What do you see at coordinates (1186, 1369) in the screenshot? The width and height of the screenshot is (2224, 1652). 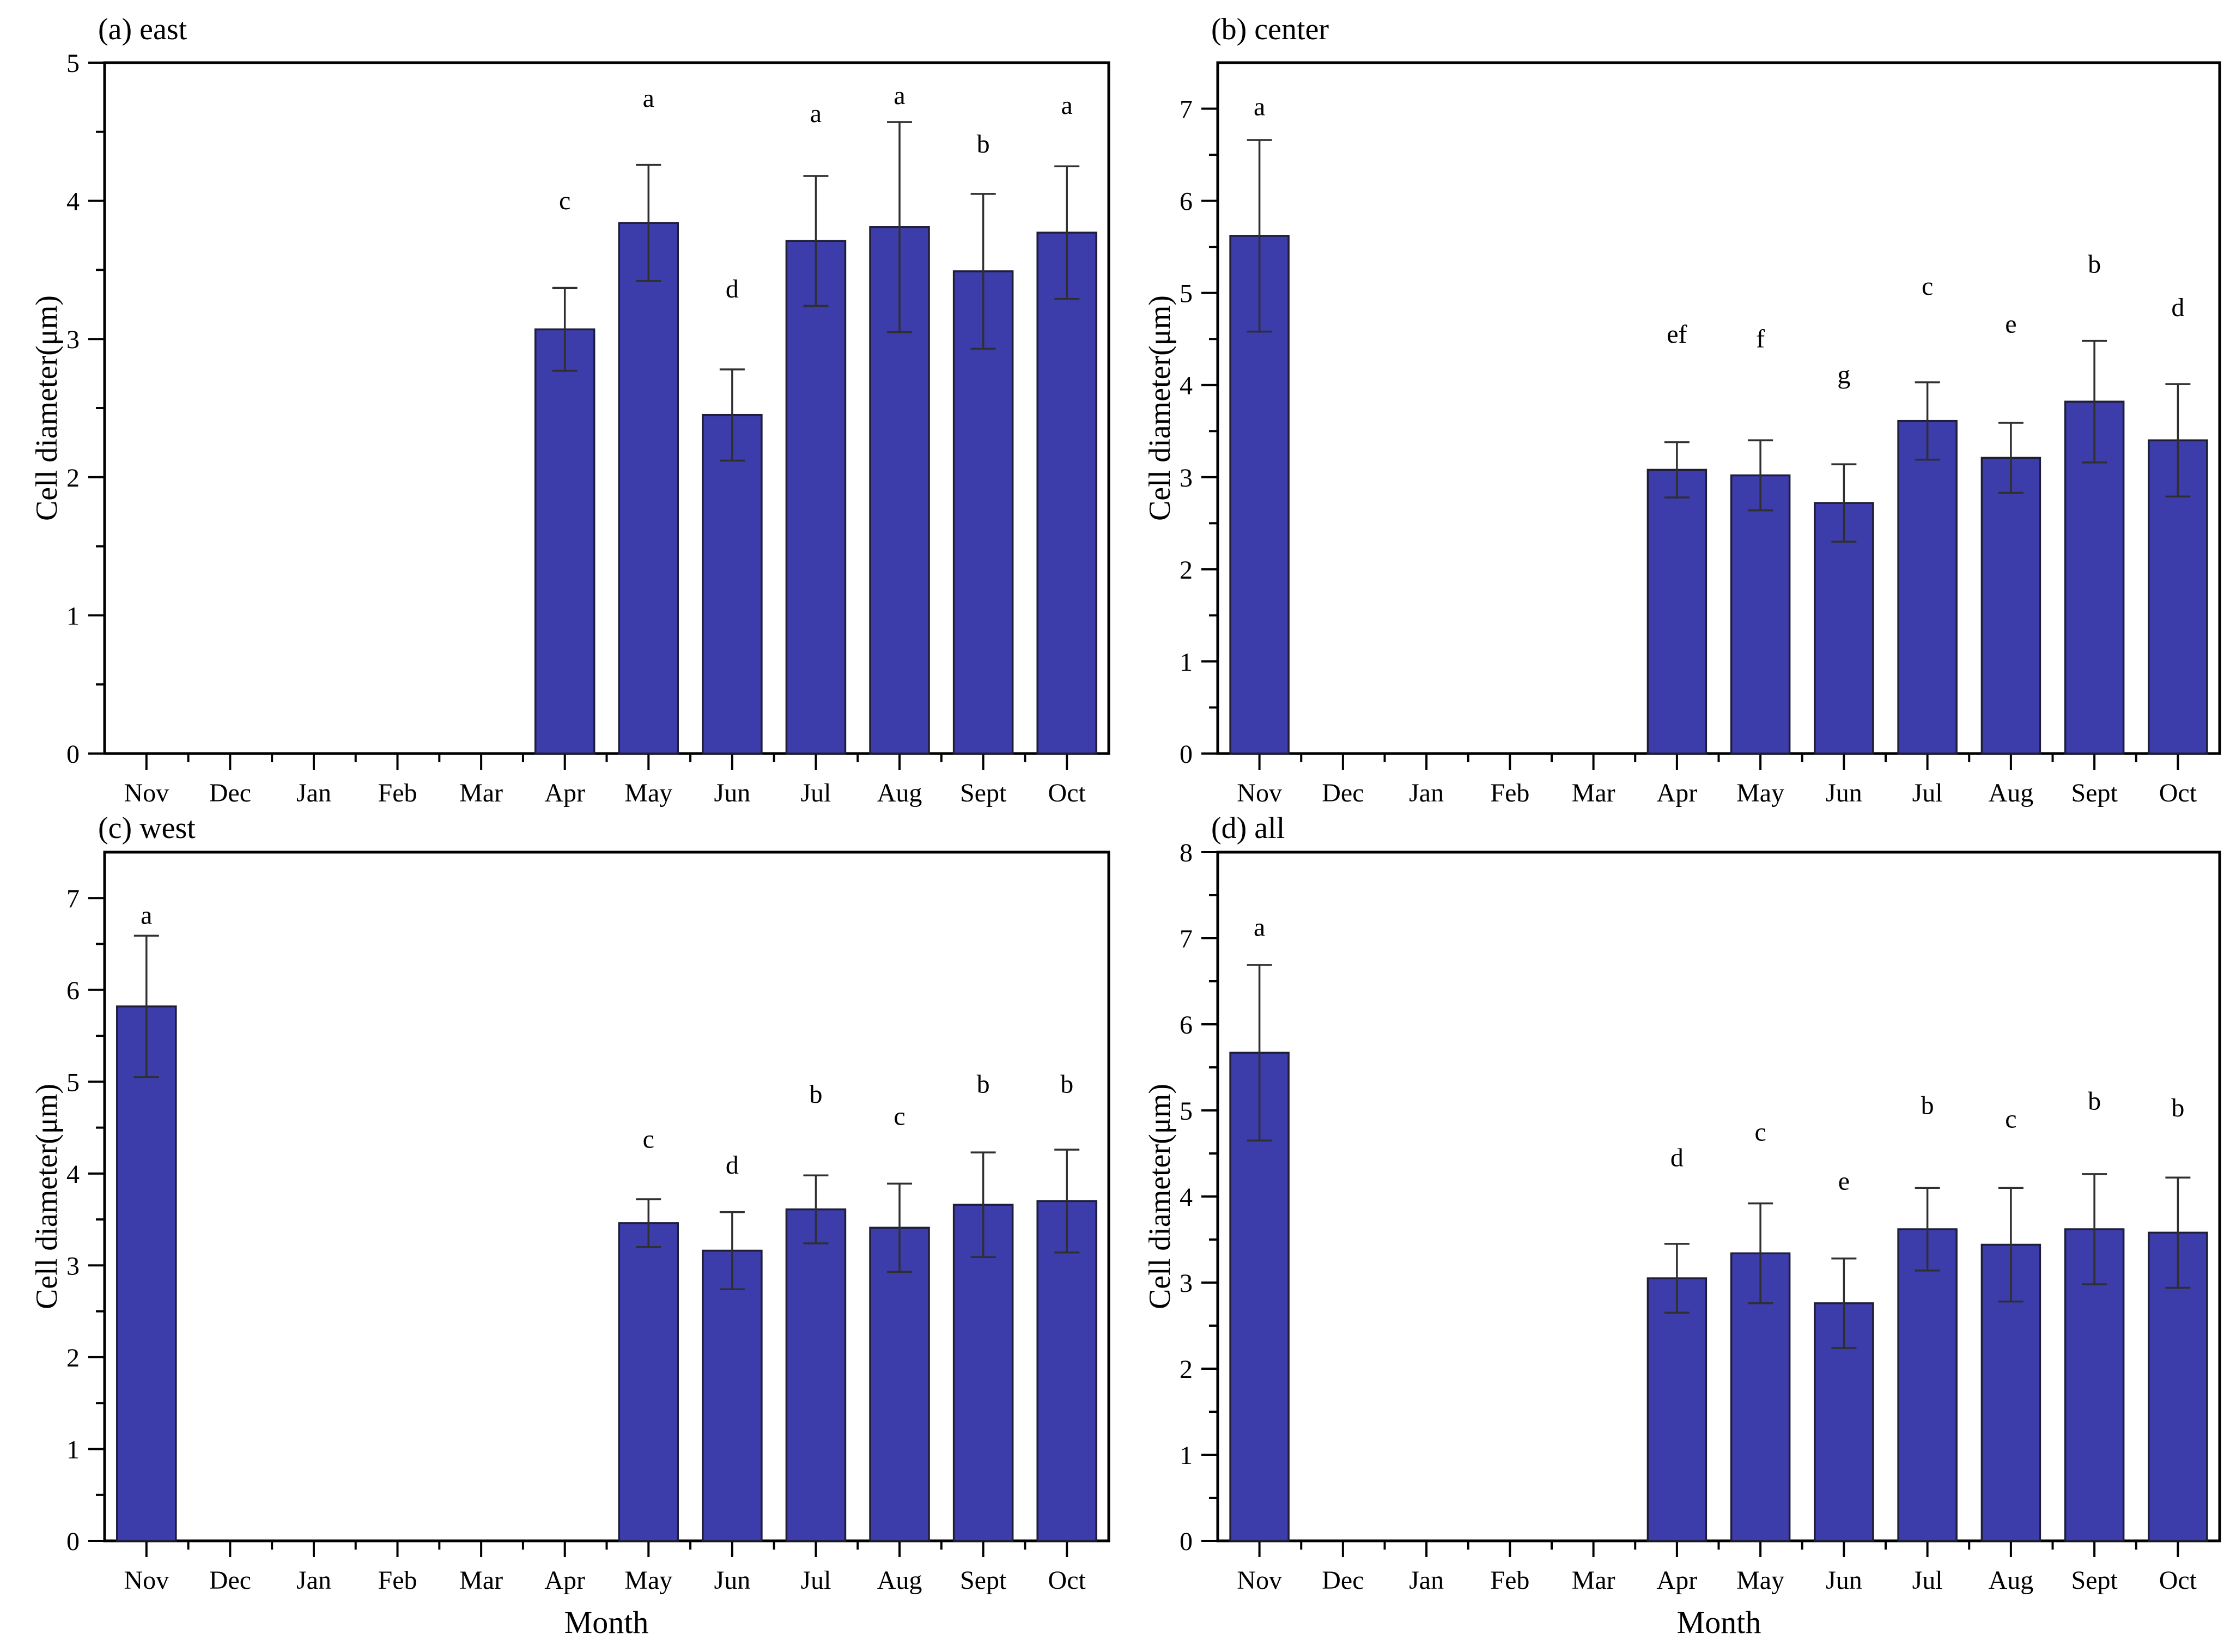 I see `y-tick-label: 2` at bounding box center [1186, 1369].